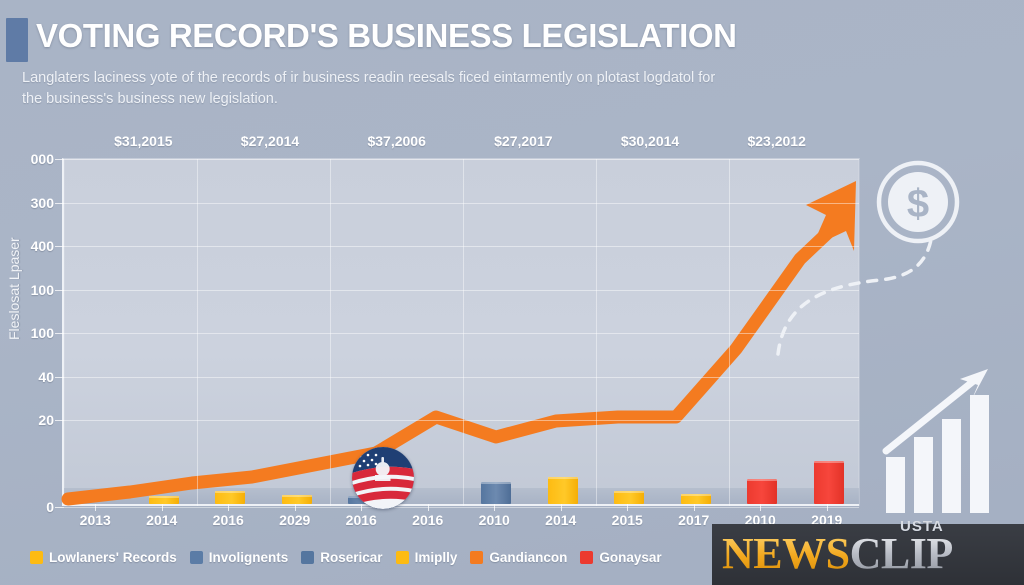 The height and width of the screenshot is (585, 1024). I want to click on logo-plate, so click(868, 554).